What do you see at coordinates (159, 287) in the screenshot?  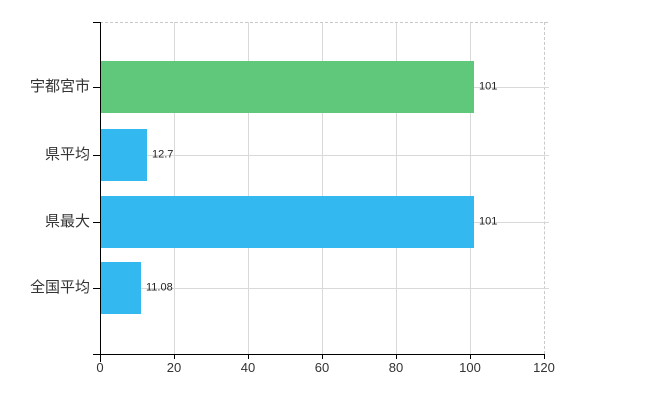 I see `bar-value-label: 11.08` at bounding box center [159, 287].